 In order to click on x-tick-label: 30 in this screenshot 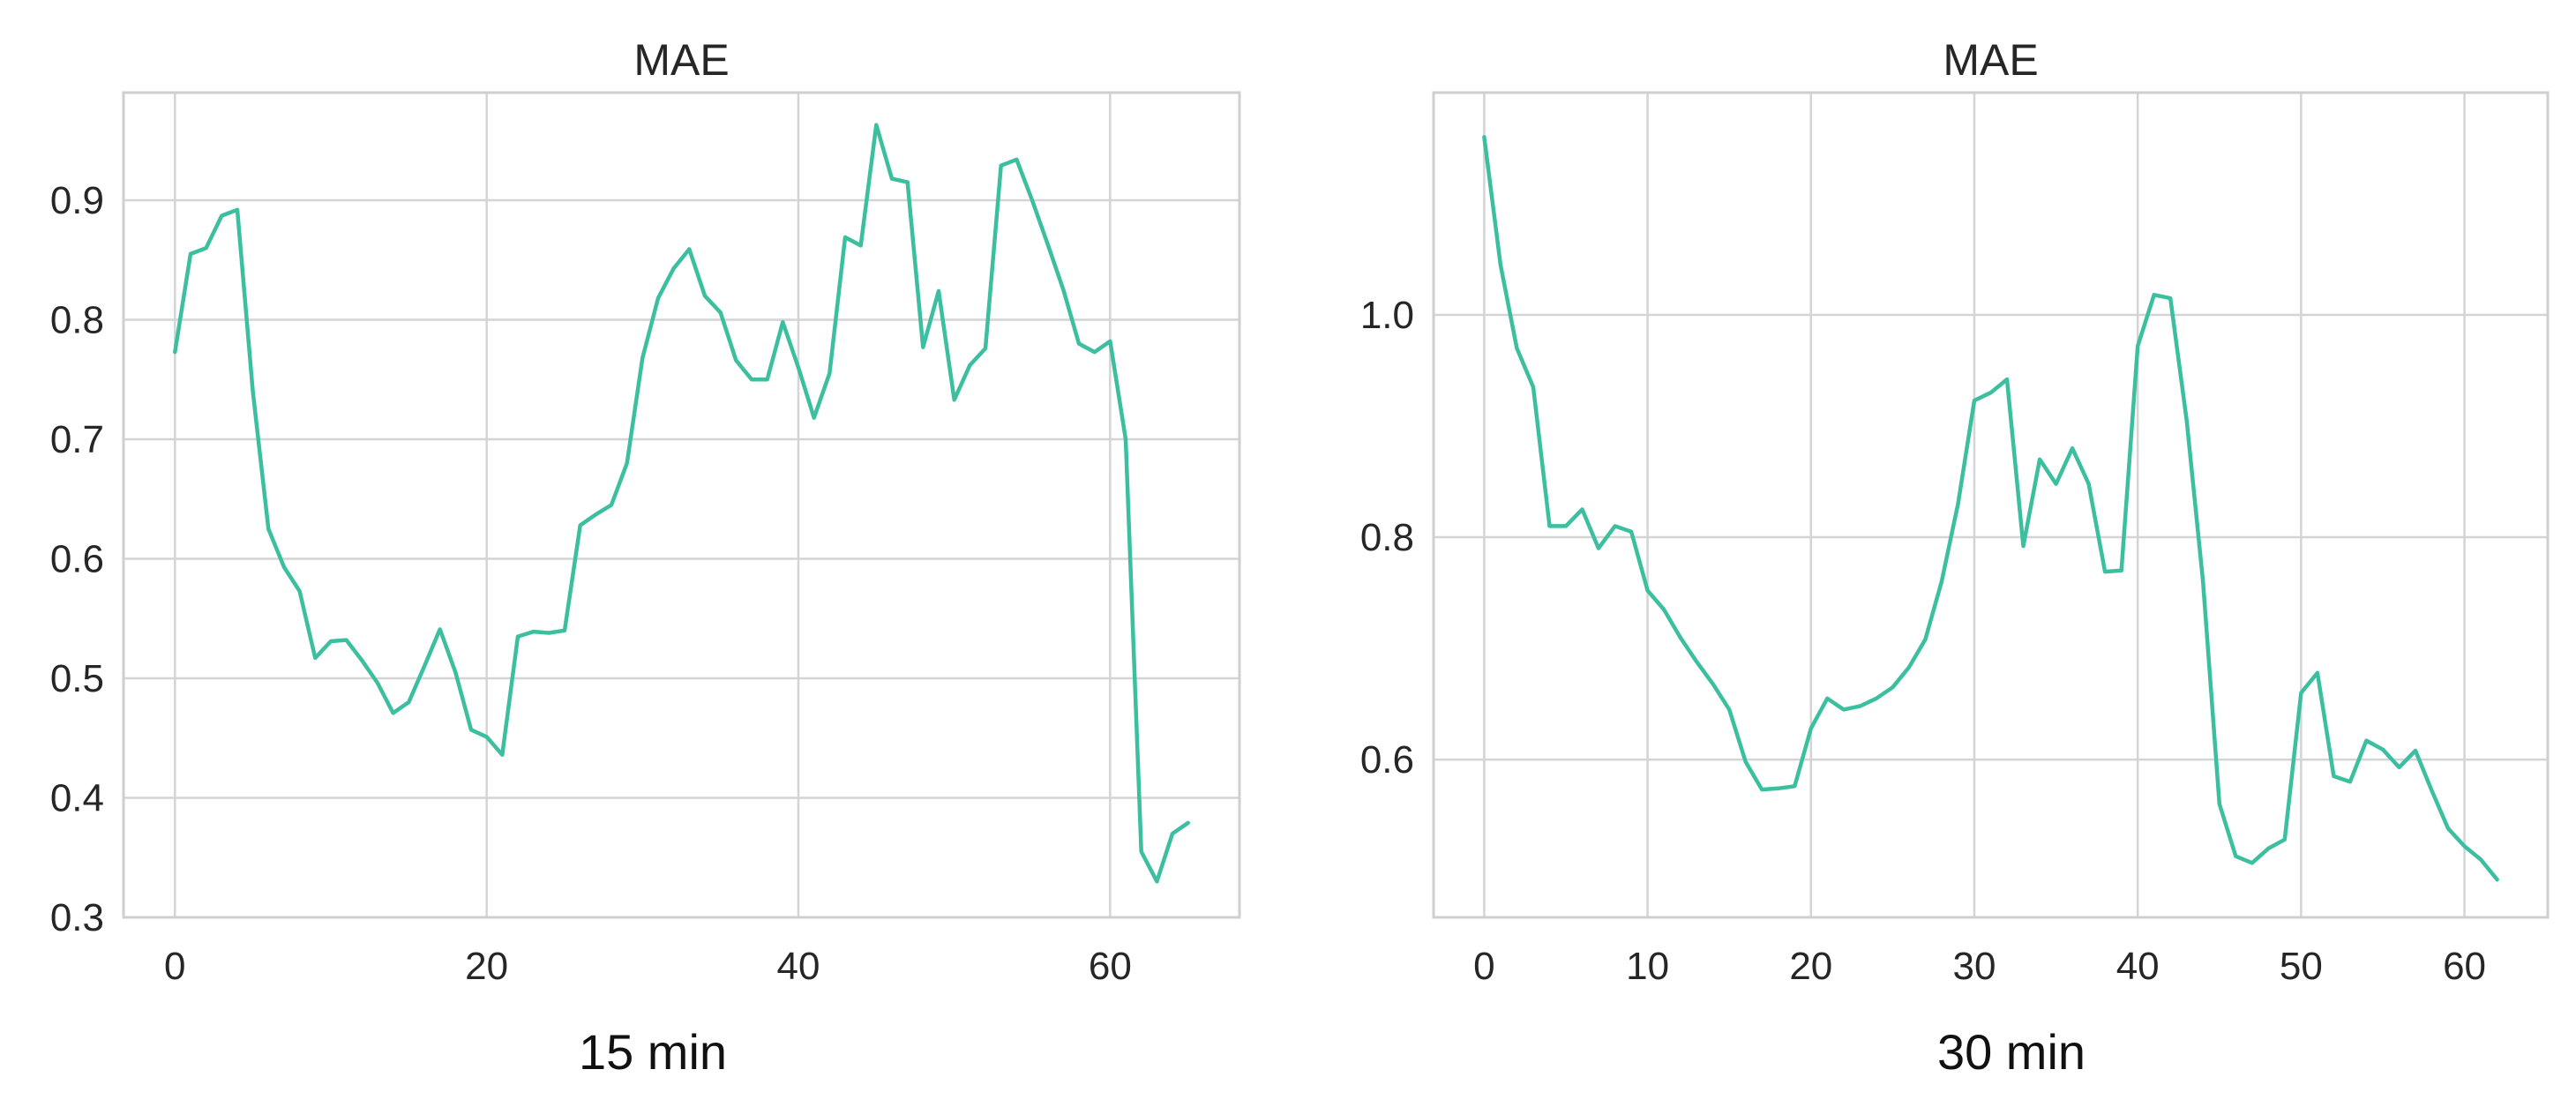, I will do `click(1975, 966)`.